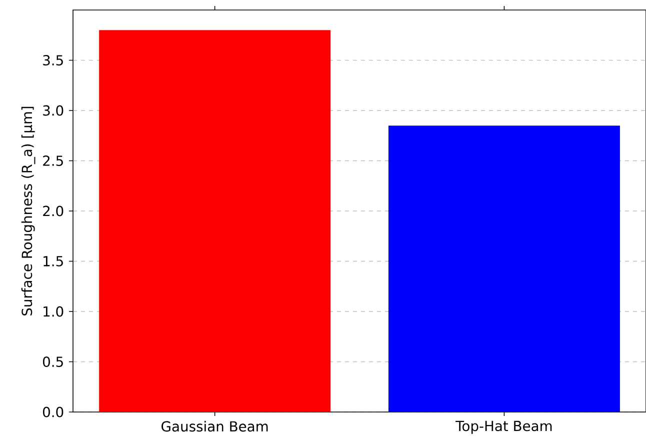 This screenshot has width=646, height=447. I want to click on y-tick-label: 0.5, so click(52, 361).